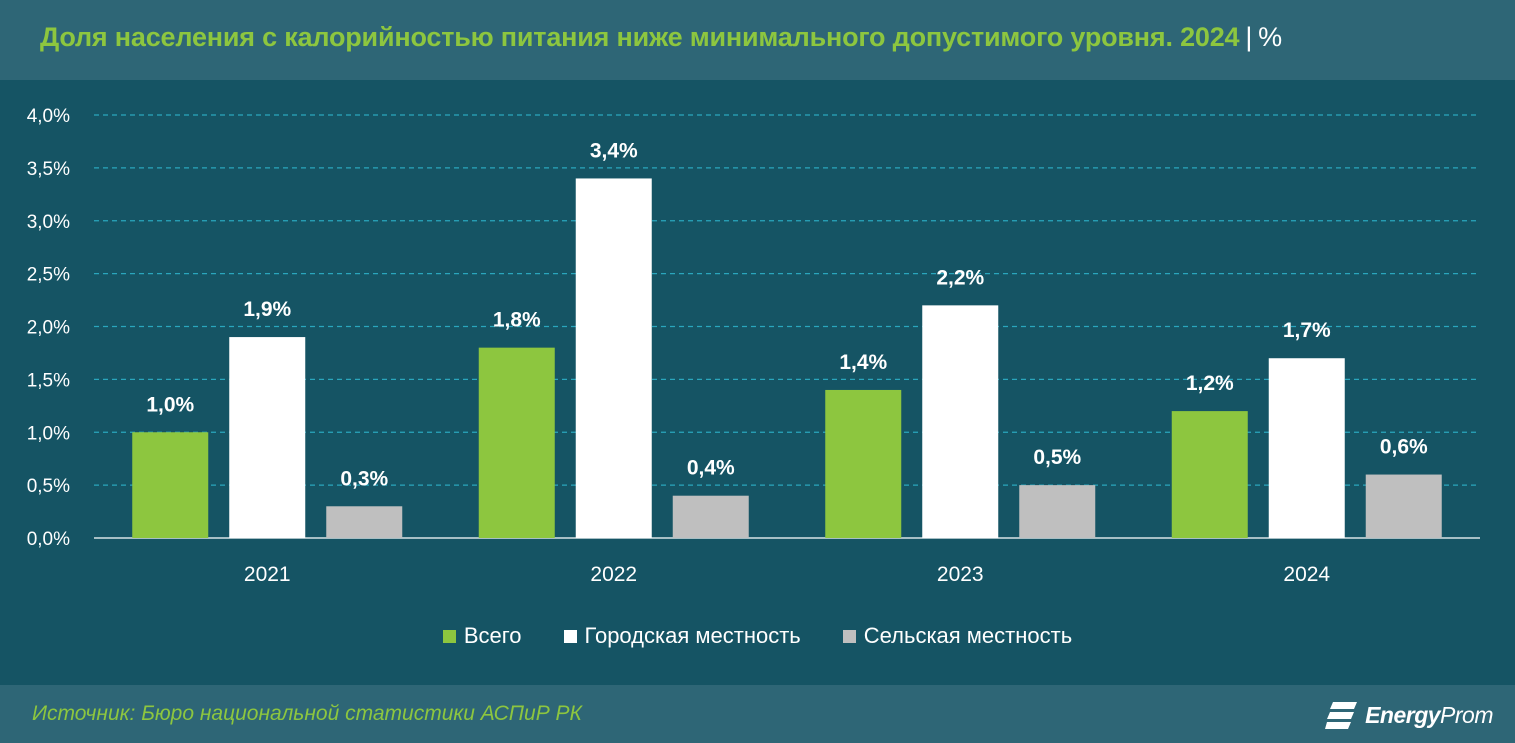  What do you see at coordinates (48, 328) in the screenshot?
I see `y-tick-label: 2,0%` at bounding box center [48, 328].